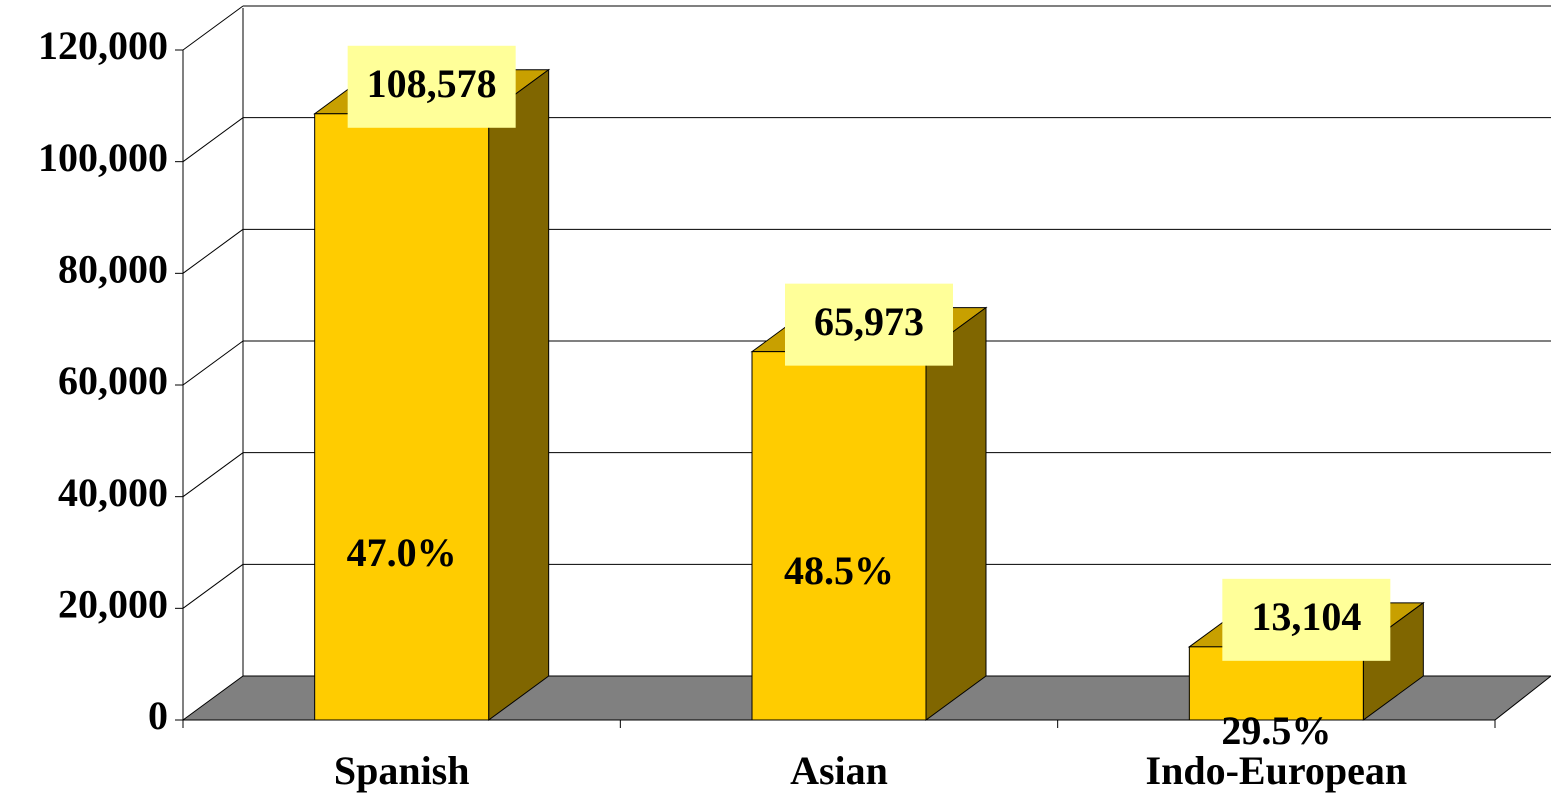  Describe the element at coordinates (1306, 616) in the screenshot. I see `value-label: 13,104` at that location.